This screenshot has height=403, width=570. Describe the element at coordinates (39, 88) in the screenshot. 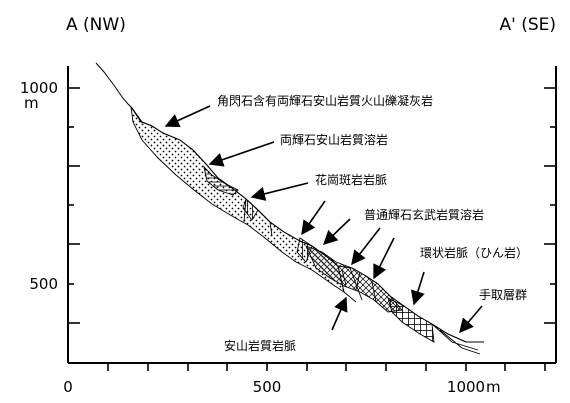

I see `y-tick-label-1000: 1000` at that location.